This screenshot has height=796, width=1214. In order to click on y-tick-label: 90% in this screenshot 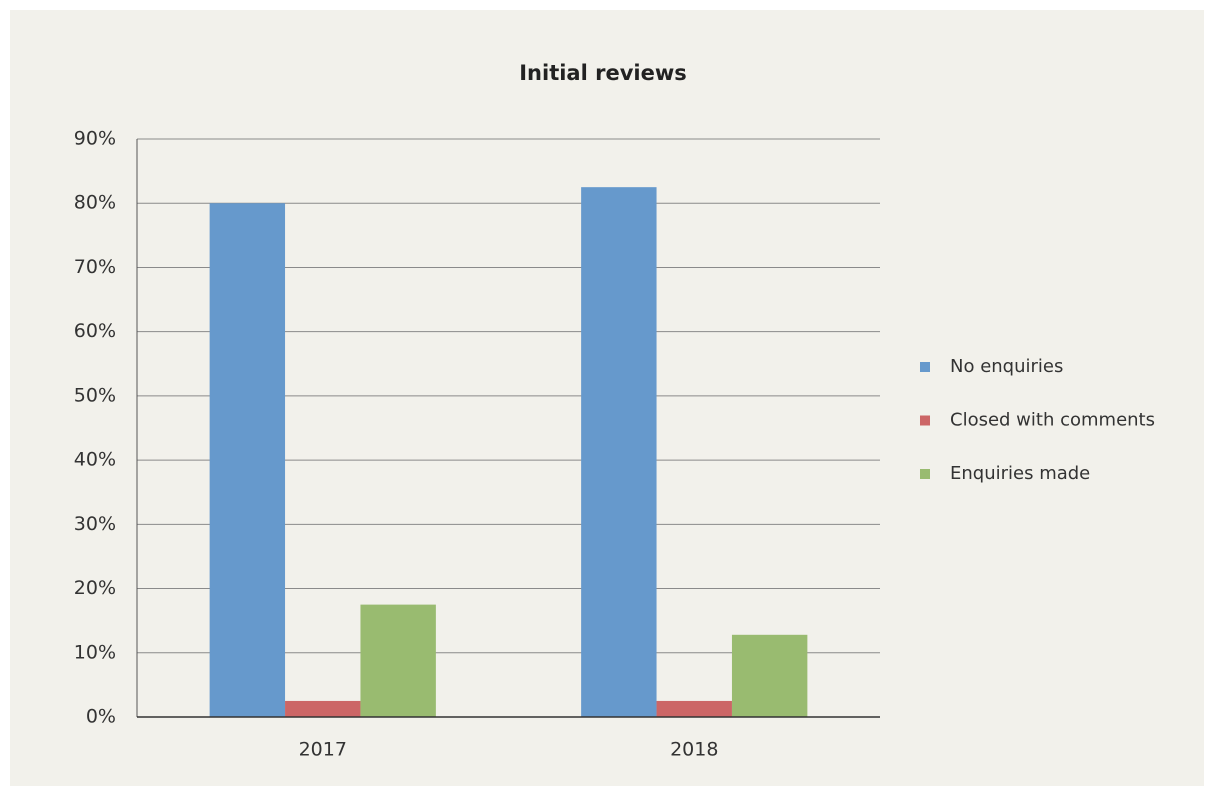, I will do `click(95, 139)`.